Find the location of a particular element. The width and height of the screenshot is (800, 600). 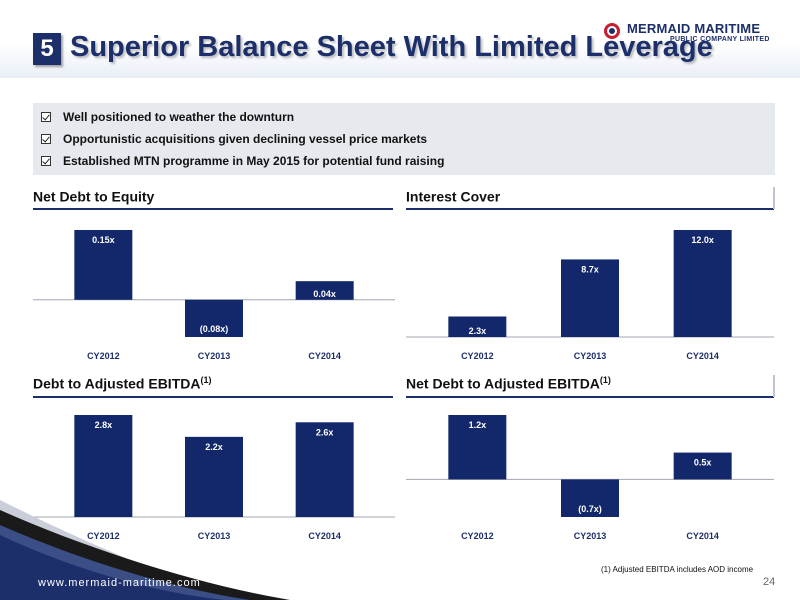

data-label: 2.3x is located at coordinates (478, 331).